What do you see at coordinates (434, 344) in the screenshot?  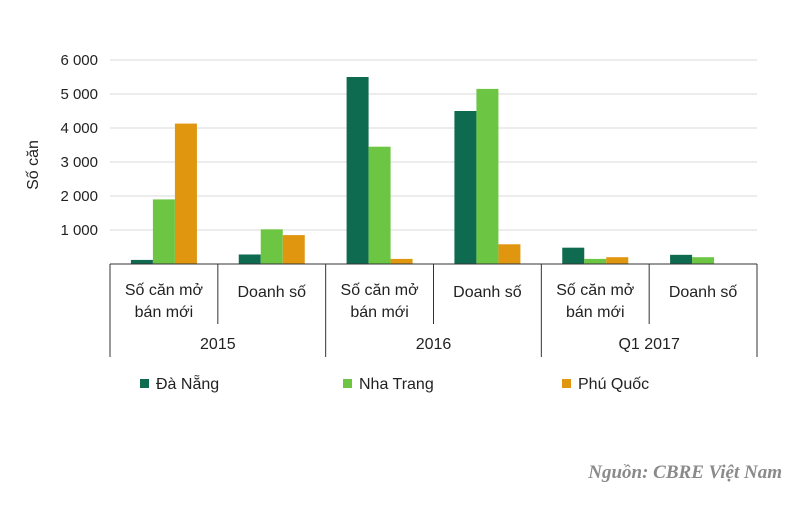 I see `group-label: 2016` at bounding box center [434, 344].